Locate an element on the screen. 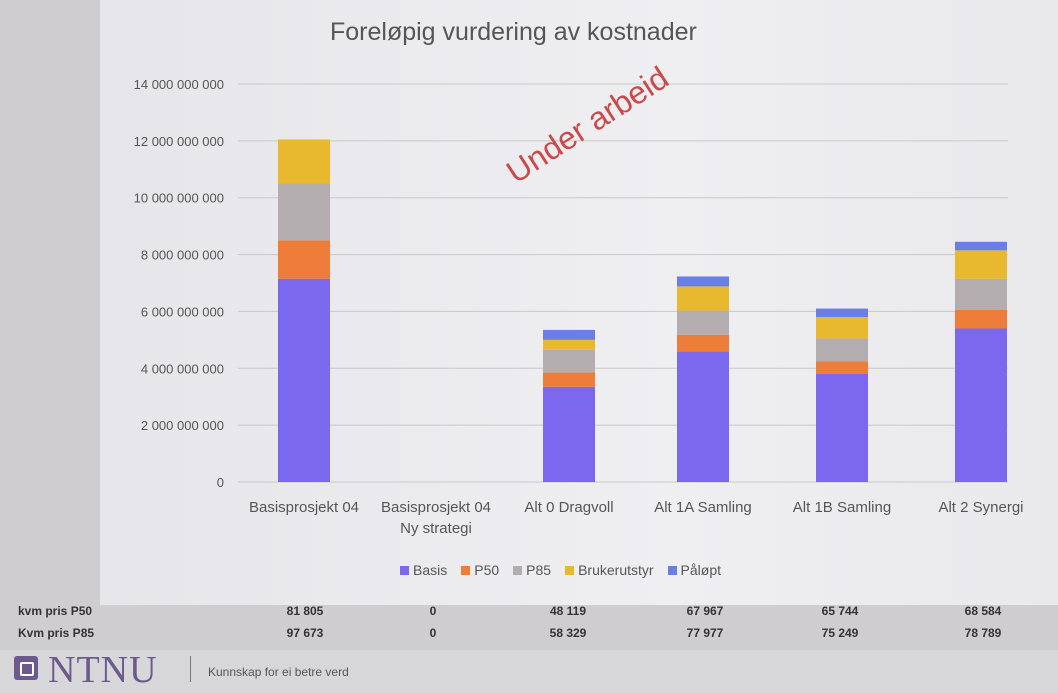 This screenshot has height=693, width=1058. legend-item: Basis is located at coordinates (423, 570).